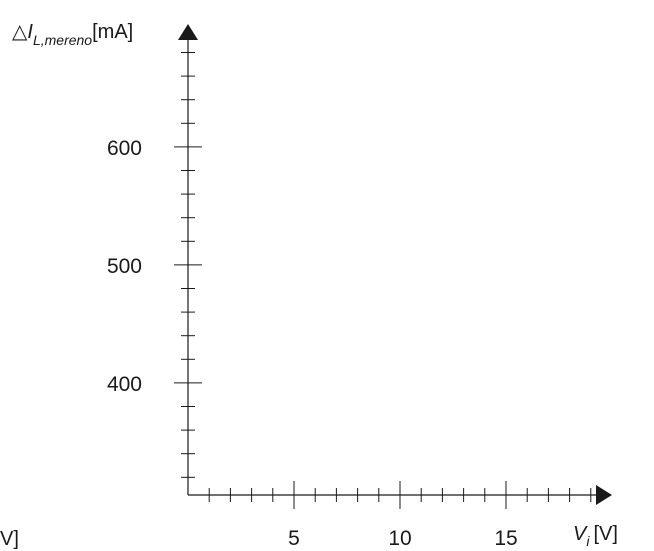 The image size is (654, 551). What do you see at coordinates (580, 534) in the screenshot?
I see `x-axis-title-symbol: V` at bounding box center [580, 534].